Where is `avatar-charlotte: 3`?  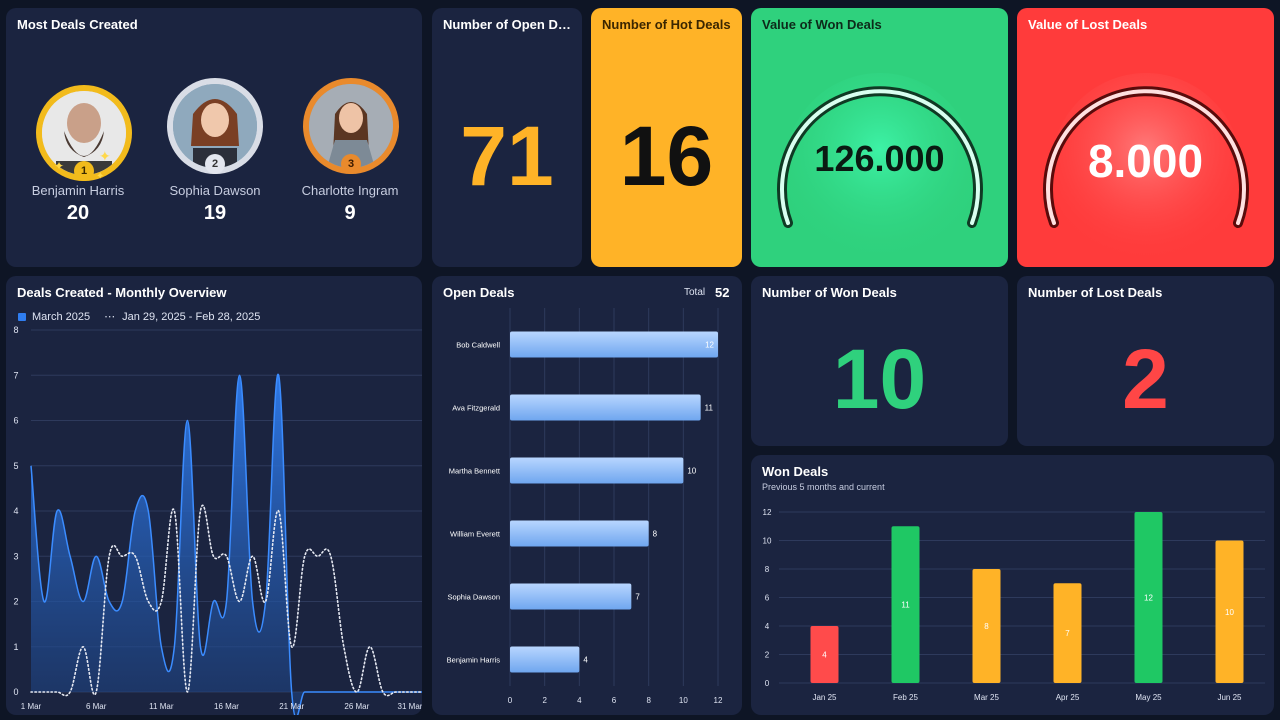 avatar-charlotte: 3 is located at coordinates (351, 126).